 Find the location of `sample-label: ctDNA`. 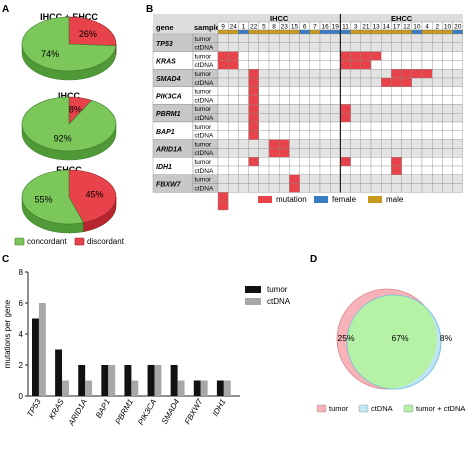

sample-label: ctDNA is located at coordinates (204, 65).